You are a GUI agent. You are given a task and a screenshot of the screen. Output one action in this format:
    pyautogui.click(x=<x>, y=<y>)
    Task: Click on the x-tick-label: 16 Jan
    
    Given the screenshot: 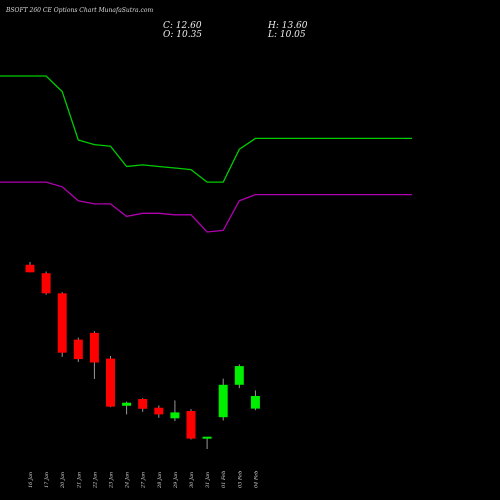 What is the action you would take?
    pyautogui.click(x=31, y=480)
    